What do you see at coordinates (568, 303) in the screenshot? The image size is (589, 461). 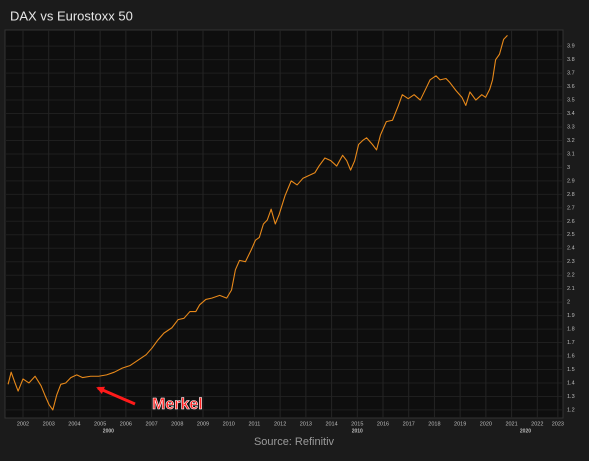 I see `y-tick-label: 2` at bounding box center [568, 303].